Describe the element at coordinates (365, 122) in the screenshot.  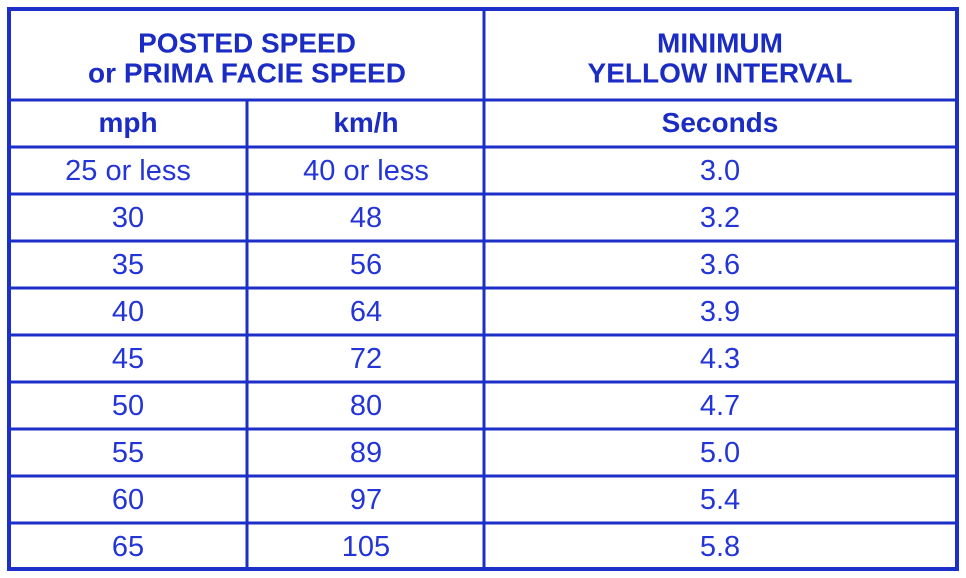
I see `column-header: km/h` at that location.